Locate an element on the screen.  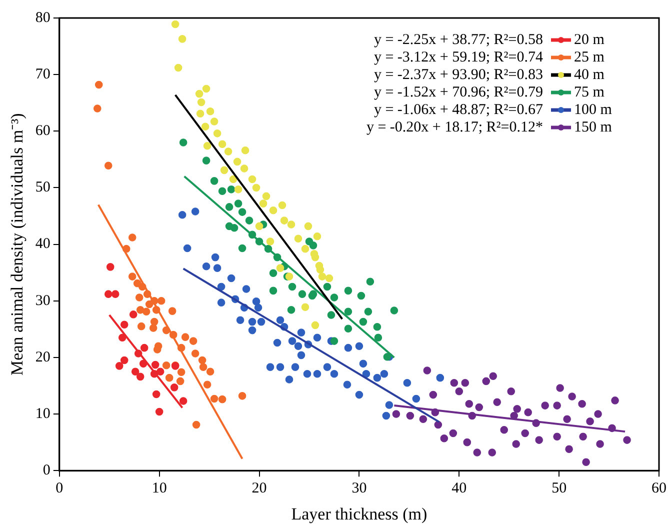
legend-label: 75 m is located at coordinates (589, 92).